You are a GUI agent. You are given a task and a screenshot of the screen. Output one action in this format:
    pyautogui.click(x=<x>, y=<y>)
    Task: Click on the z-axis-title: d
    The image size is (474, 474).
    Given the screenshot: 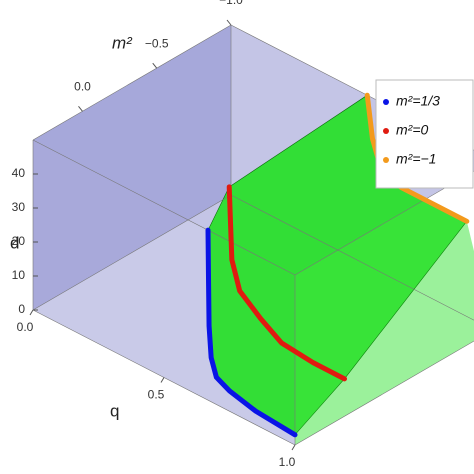 What is the action you would take?
    pyautogui.click(x=14, y=242)
    